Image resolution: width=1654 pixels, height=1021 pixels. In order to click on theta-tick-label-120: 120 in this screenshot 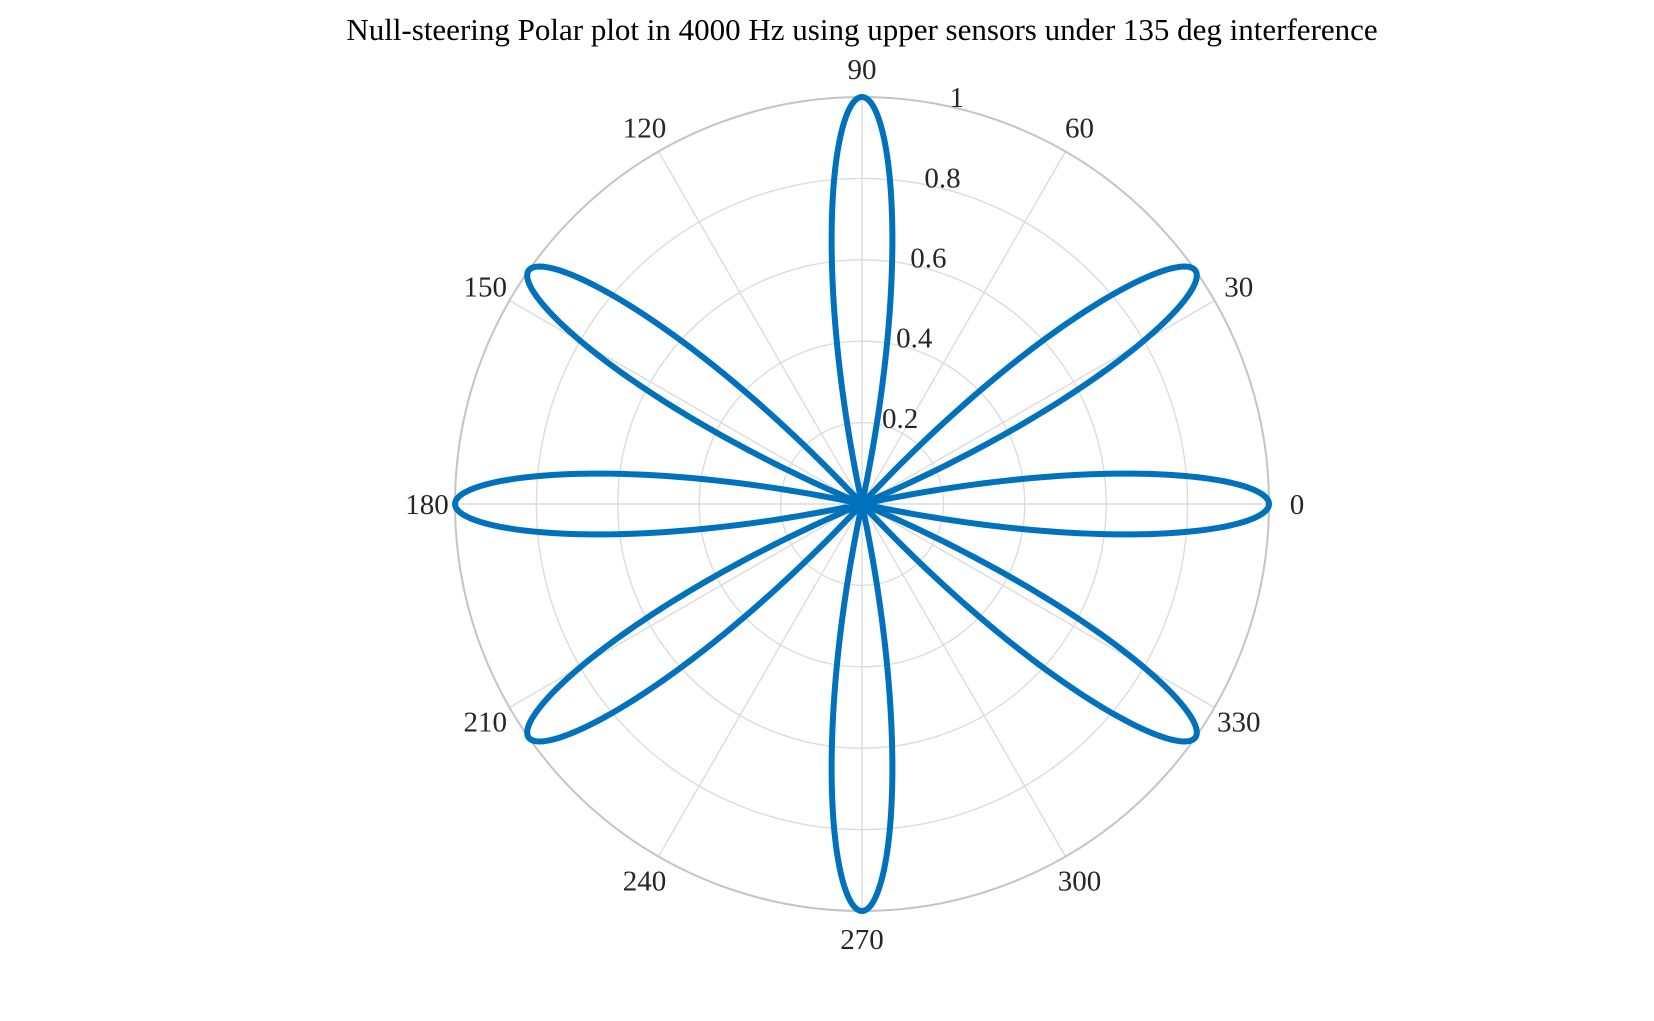, I will do `click(645, 128)`.